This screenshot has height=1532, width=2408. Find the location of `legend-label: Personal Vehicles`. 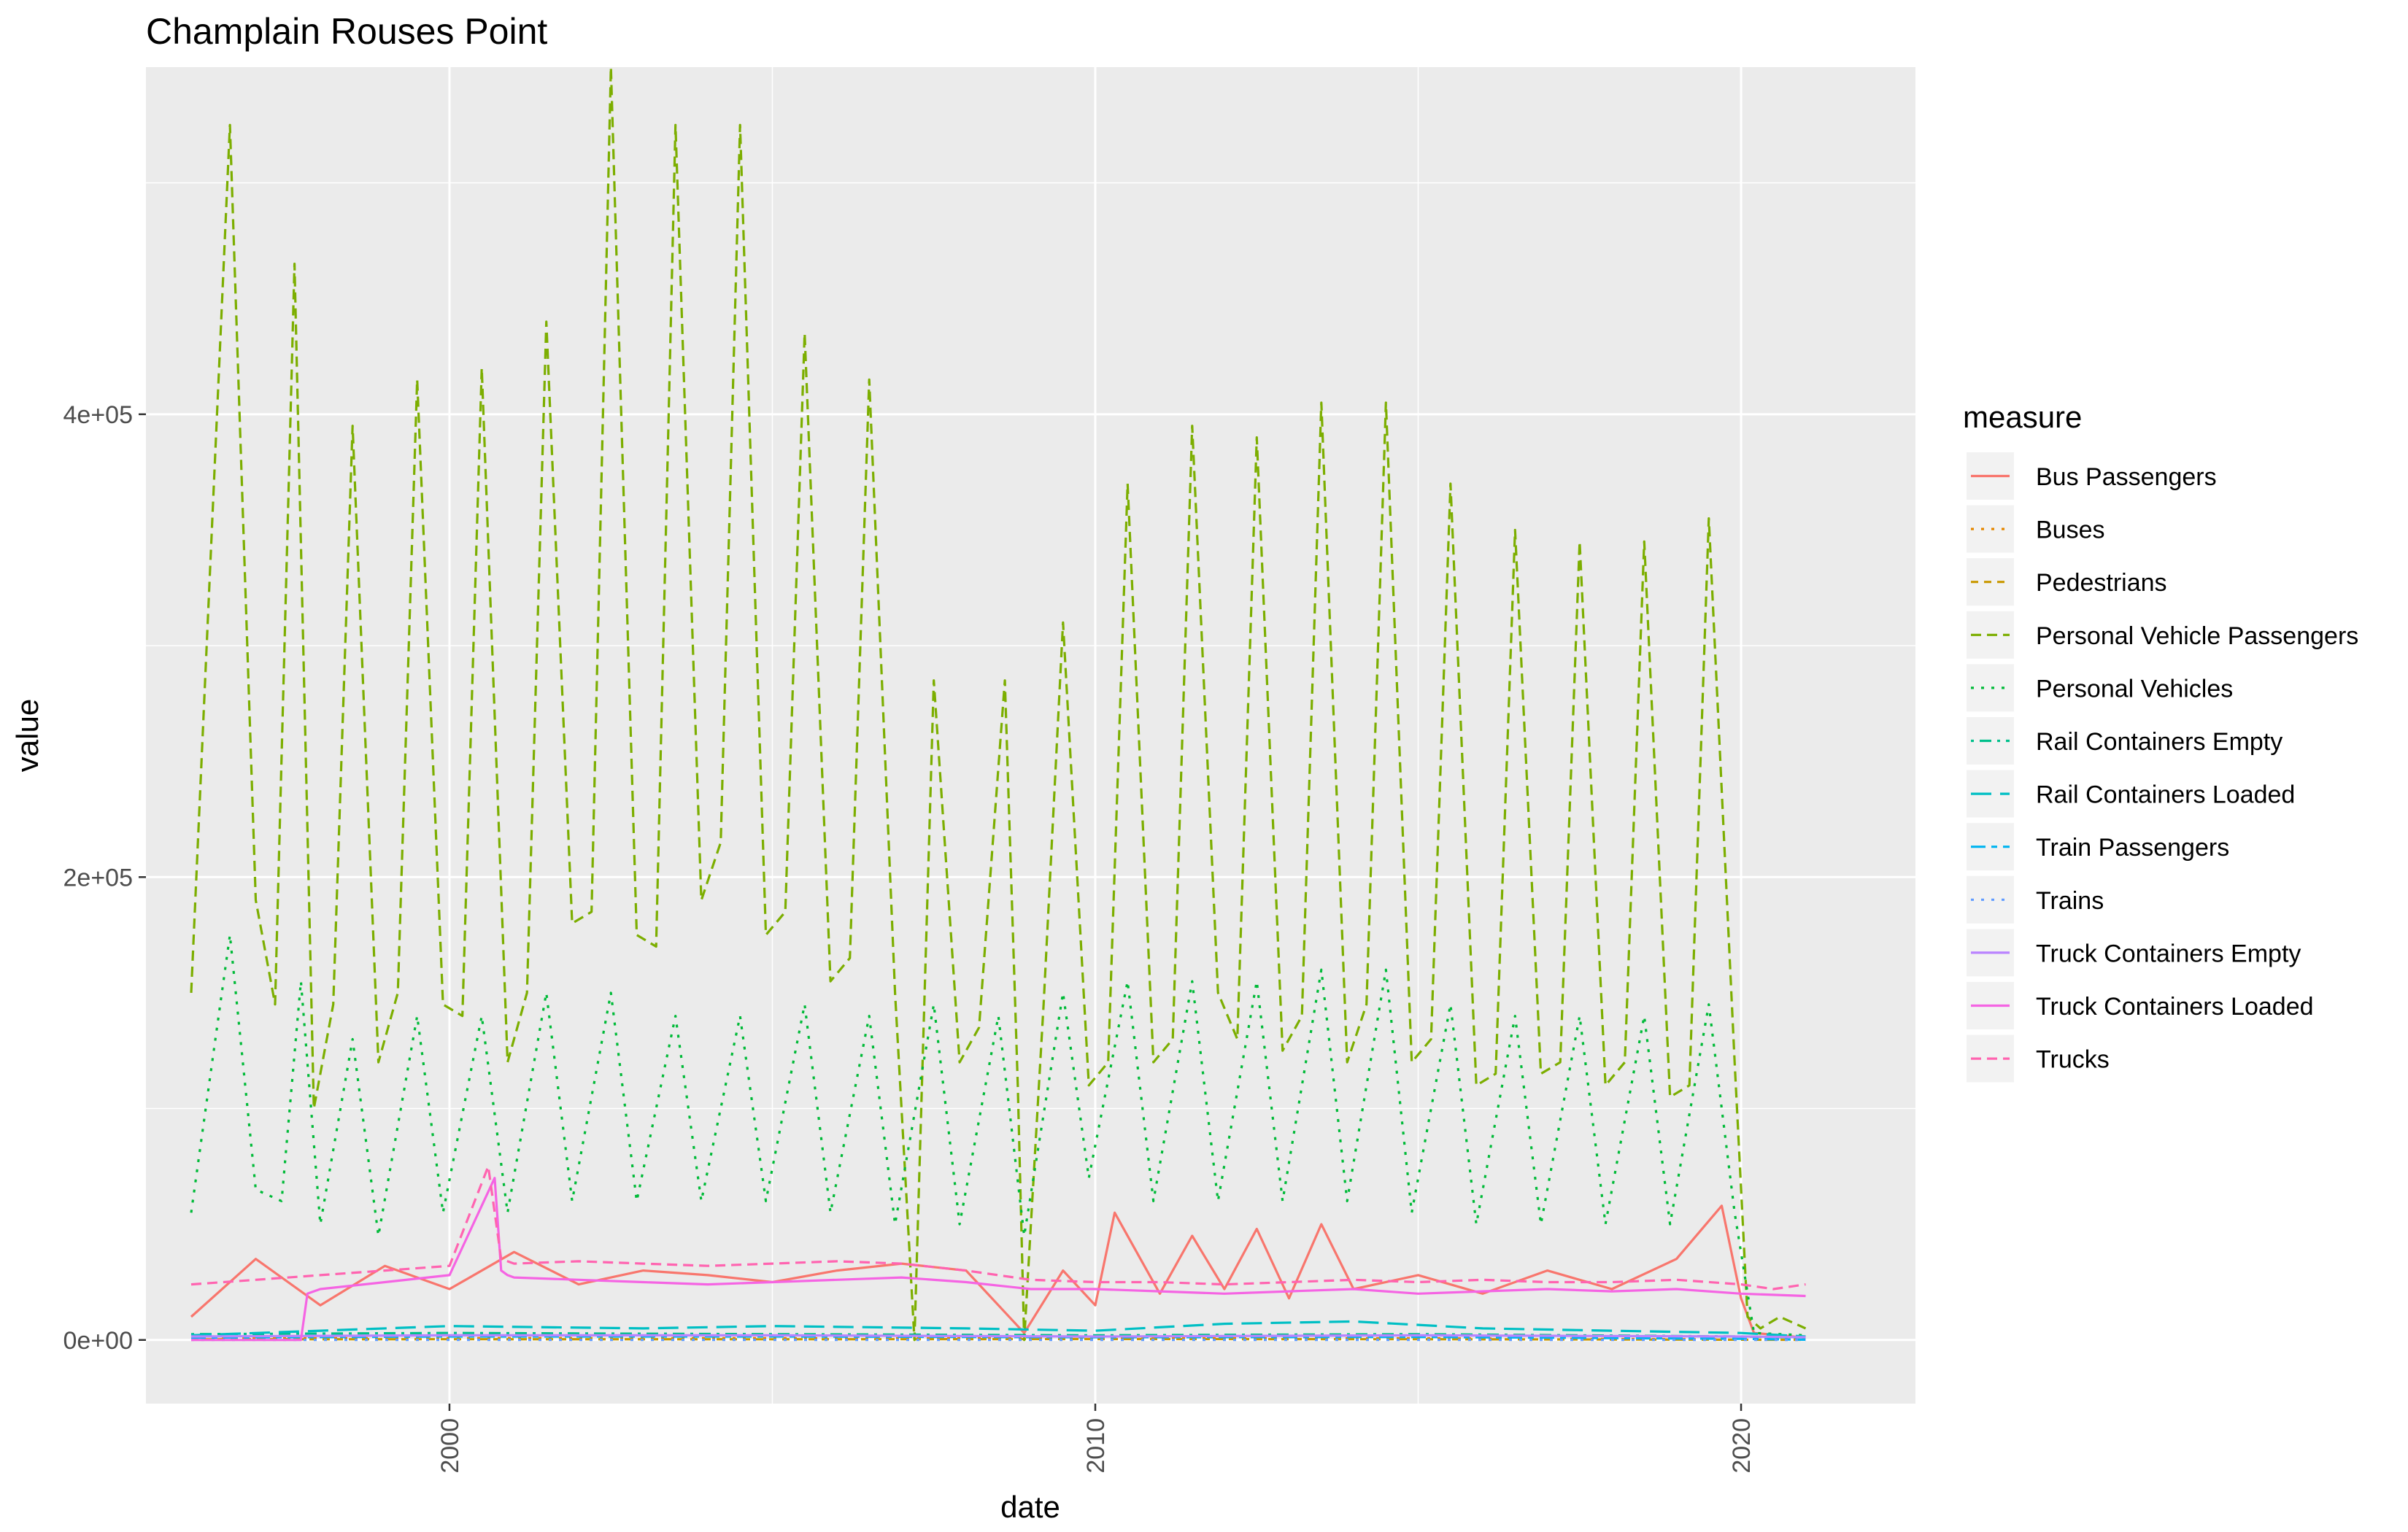

legend-label: Personal Vehicles is located at coordinates (2134, 689).